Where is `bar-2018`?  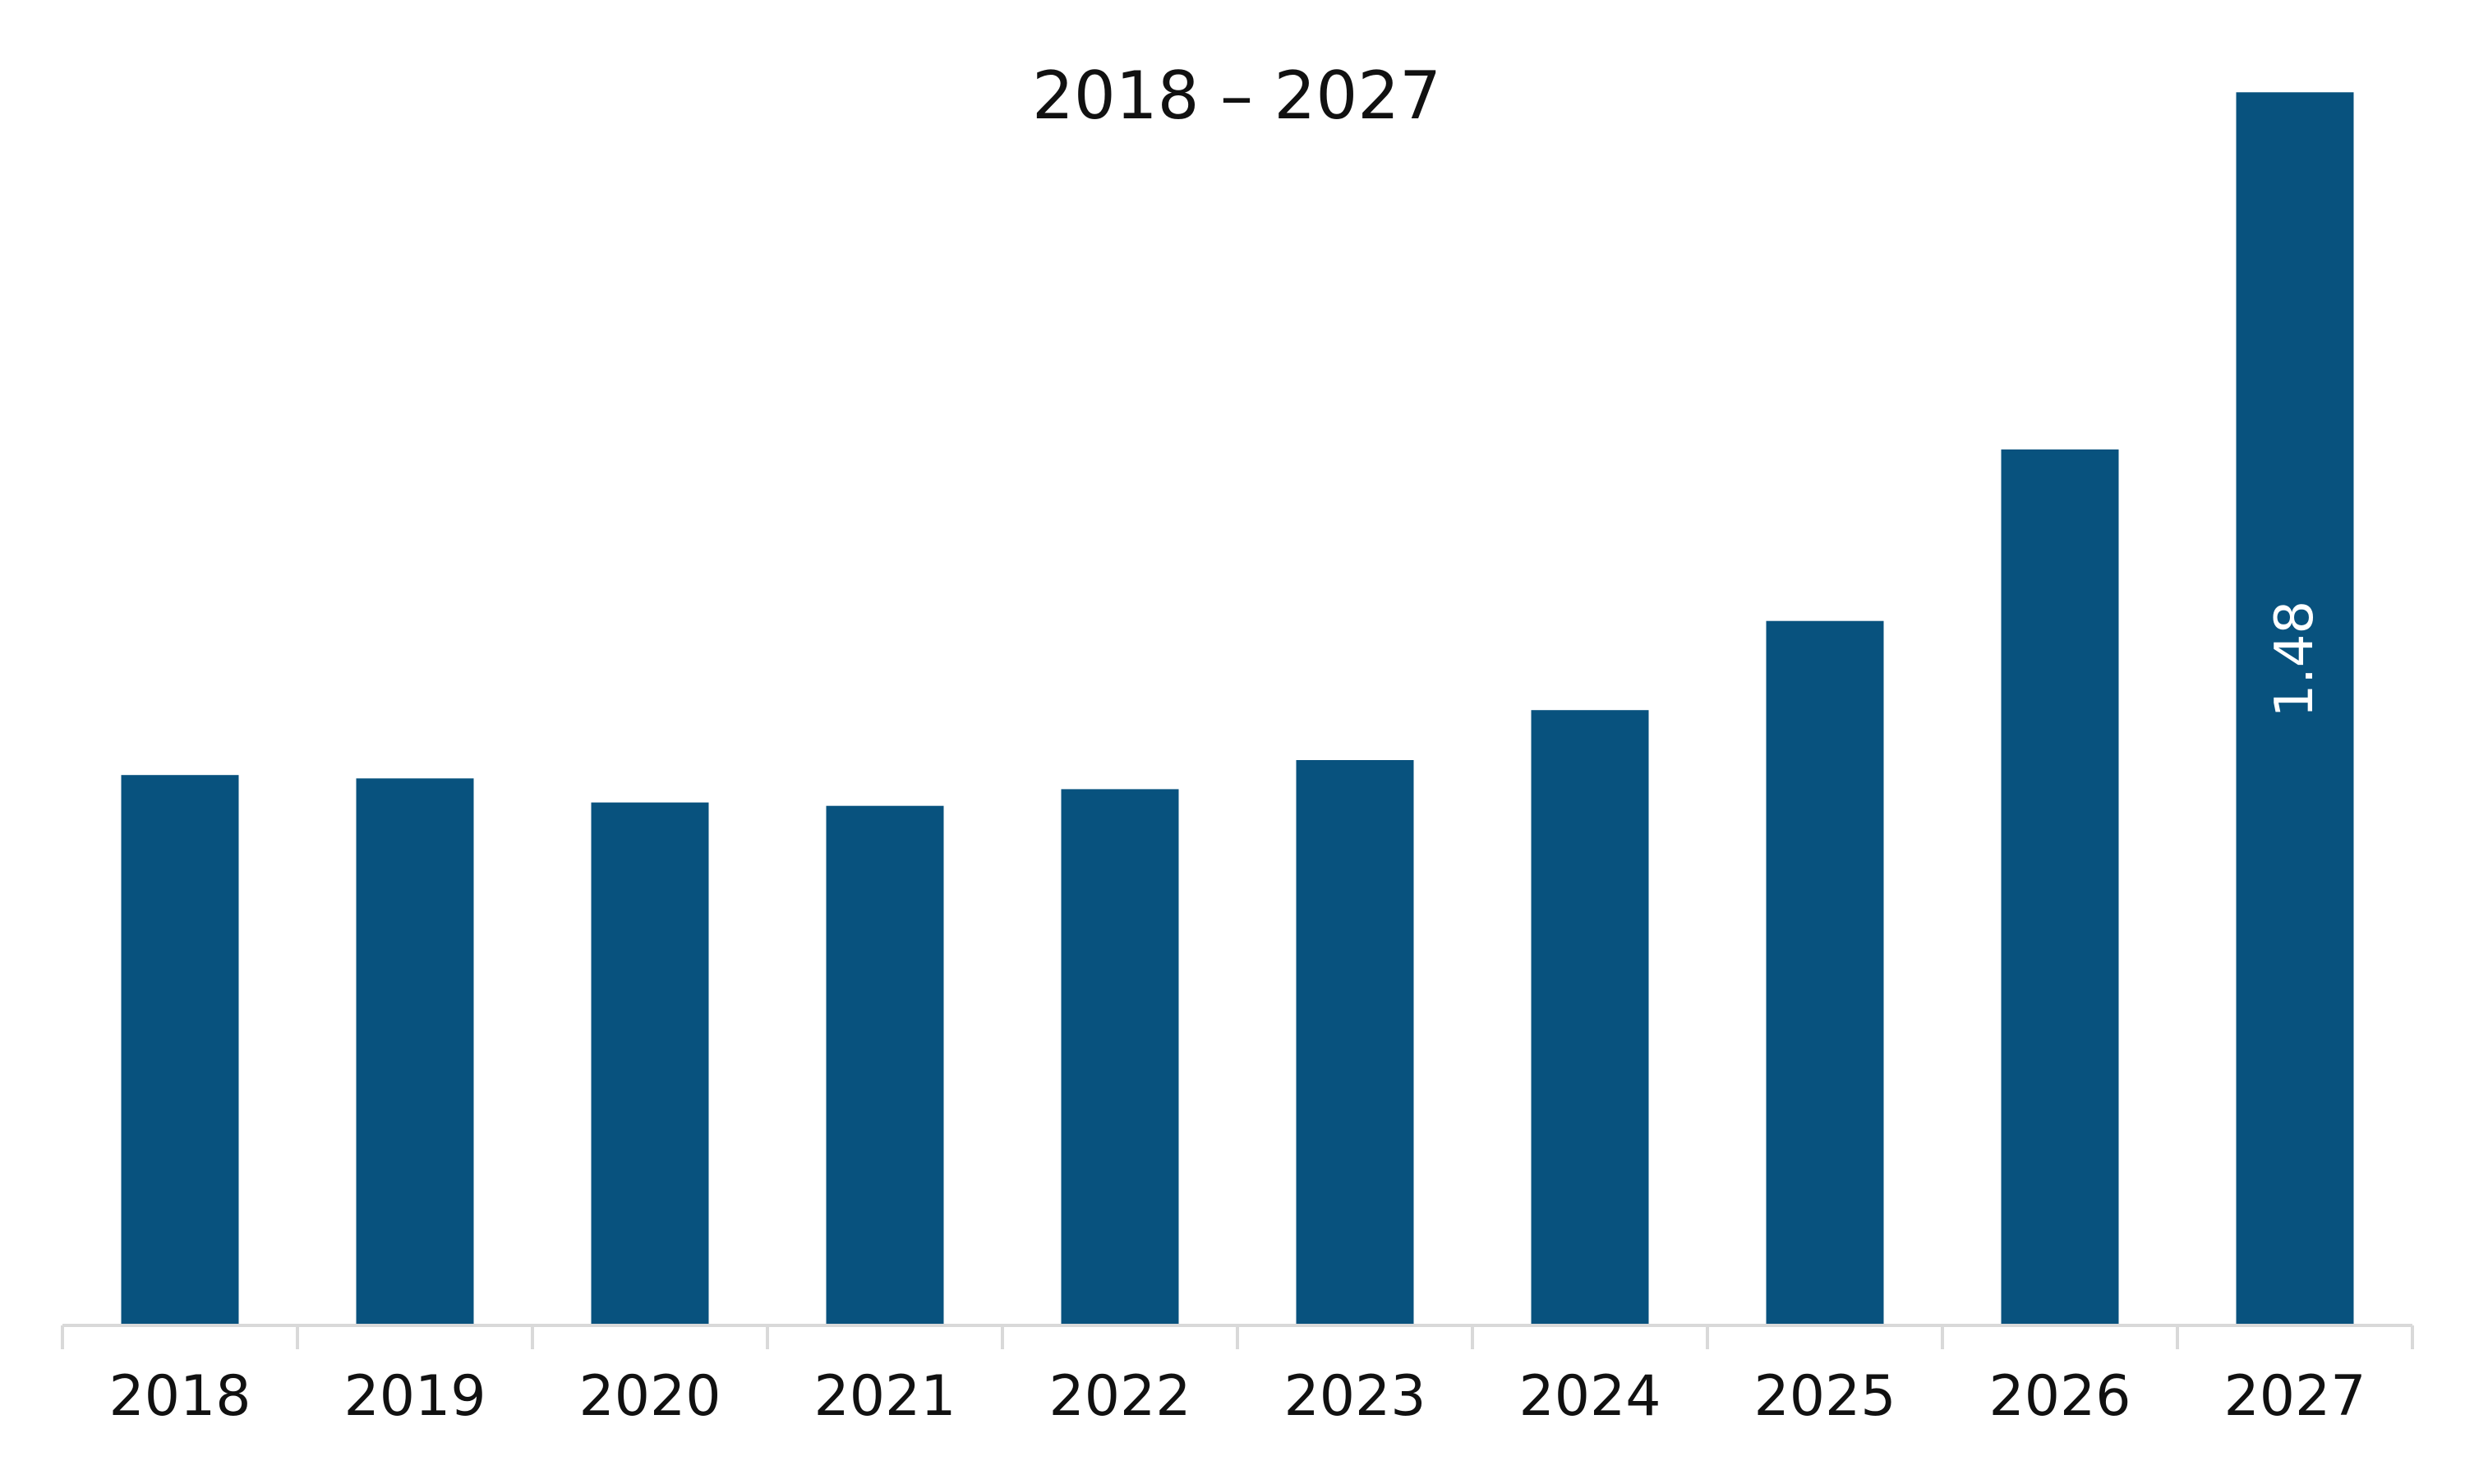 bar-2018 is located at coordinates (180, 1050).